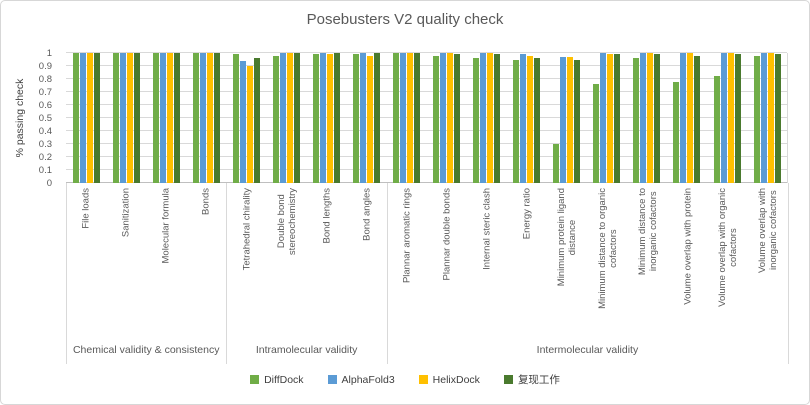 The height and width of the screenshot is (405, 810). I want to click on y-tick-label: 0.6, so click(45, 105).